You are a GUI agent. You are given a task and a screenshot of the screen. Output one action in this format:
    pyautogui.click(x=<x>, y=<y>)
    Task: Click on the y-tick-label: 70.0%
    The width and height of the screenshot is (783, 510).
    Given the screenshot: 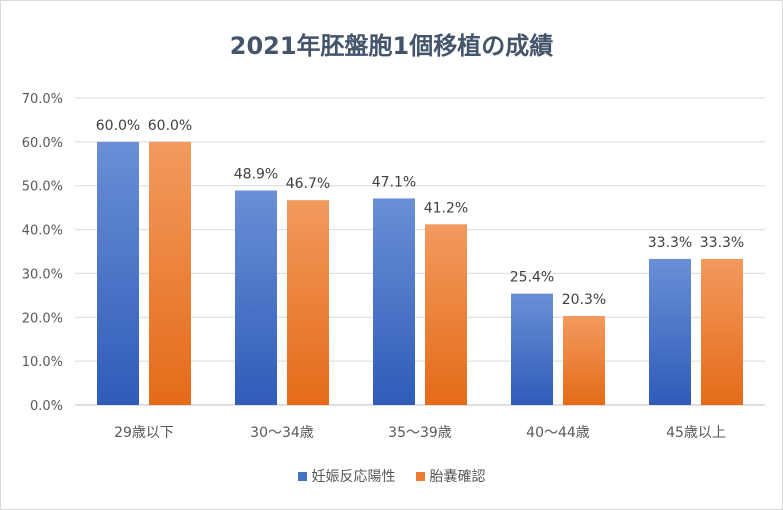 What is the action you would take?
    pyautogui.click(x=42, y=99)
    